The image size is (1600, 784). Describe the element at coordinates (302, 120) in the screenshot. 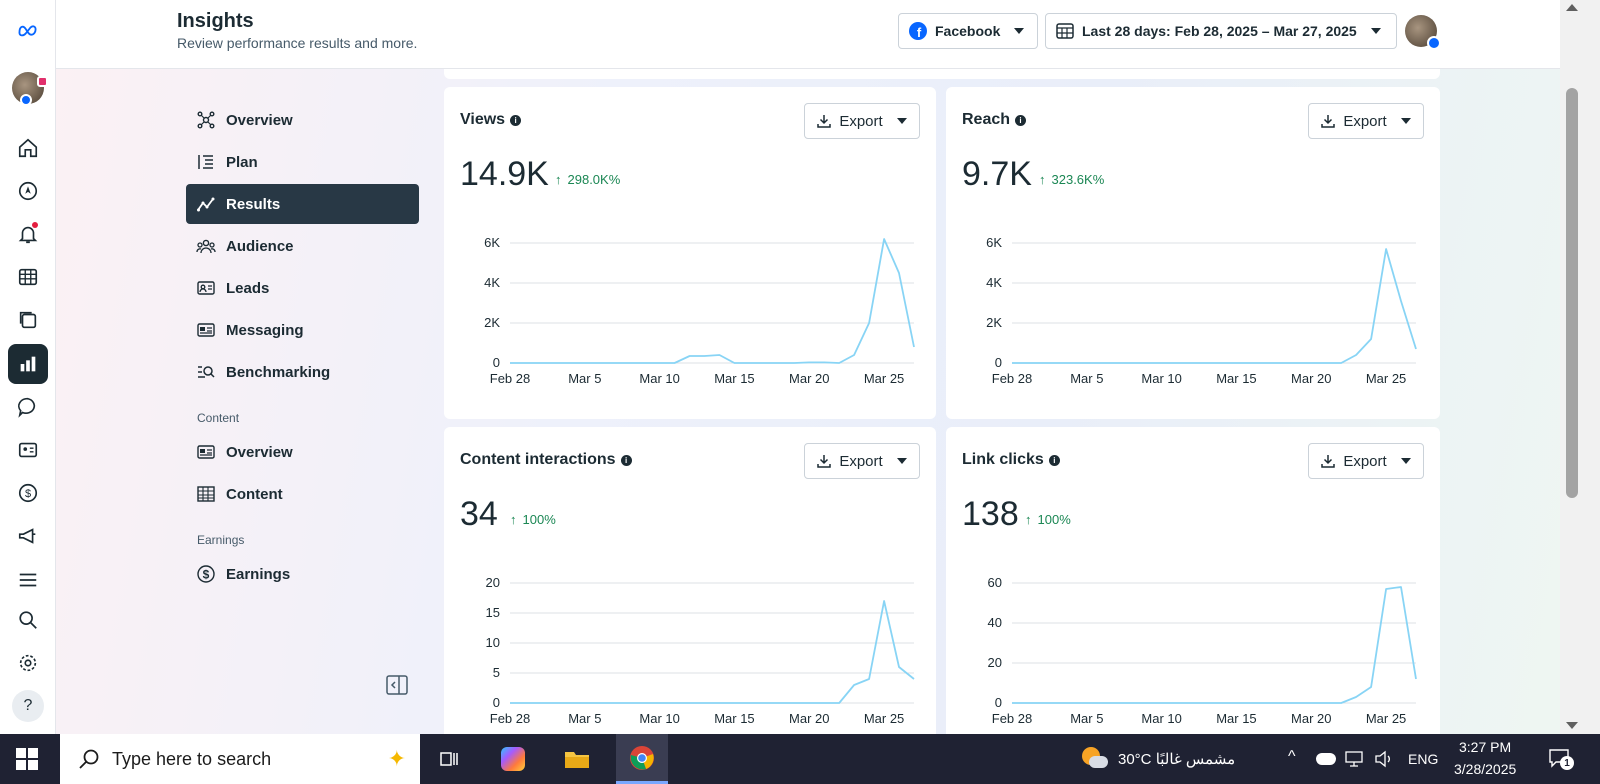

I see `nav-item-overview: Overview` at that location.